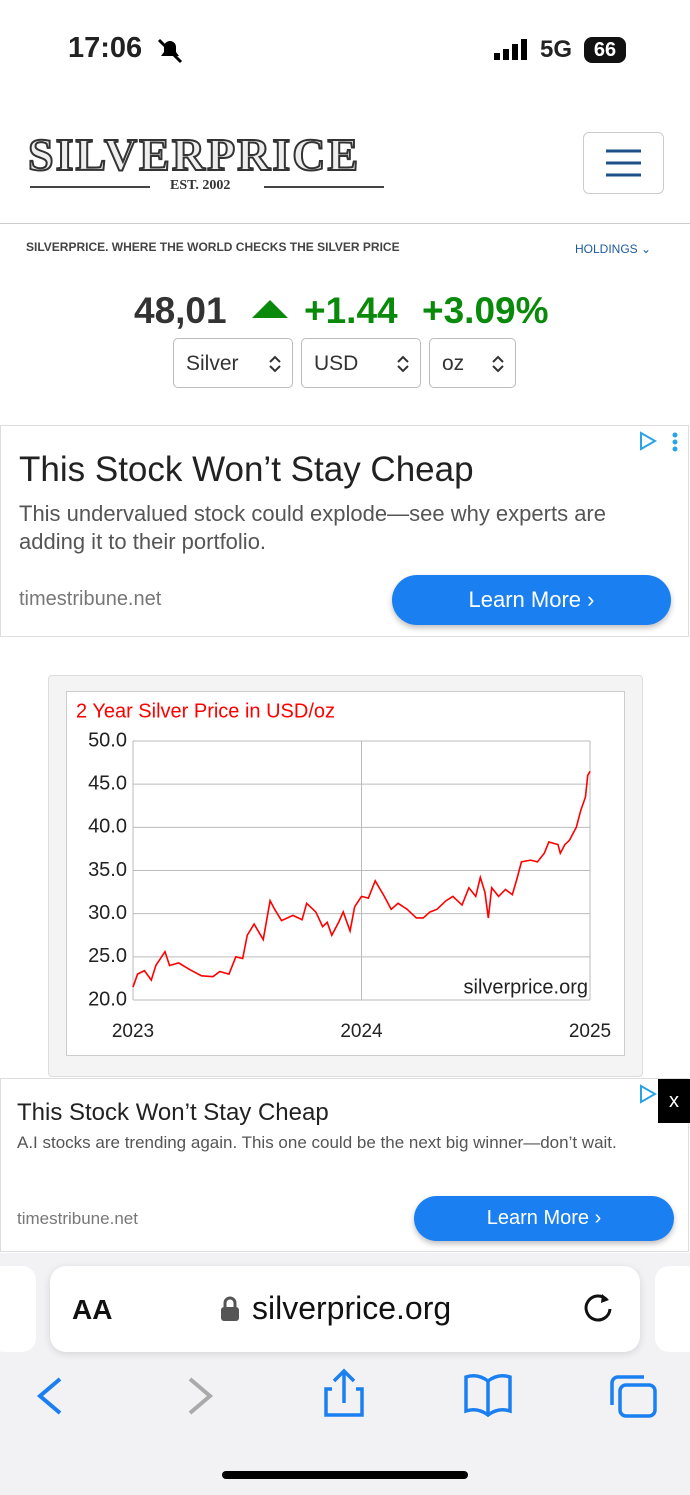 Image resolution: width=690 pixels, height=1495 pixels. What do you see at coordinates (49, 1396) in the screenshot?
I see `back-button` at bounding box center [49, 1396].